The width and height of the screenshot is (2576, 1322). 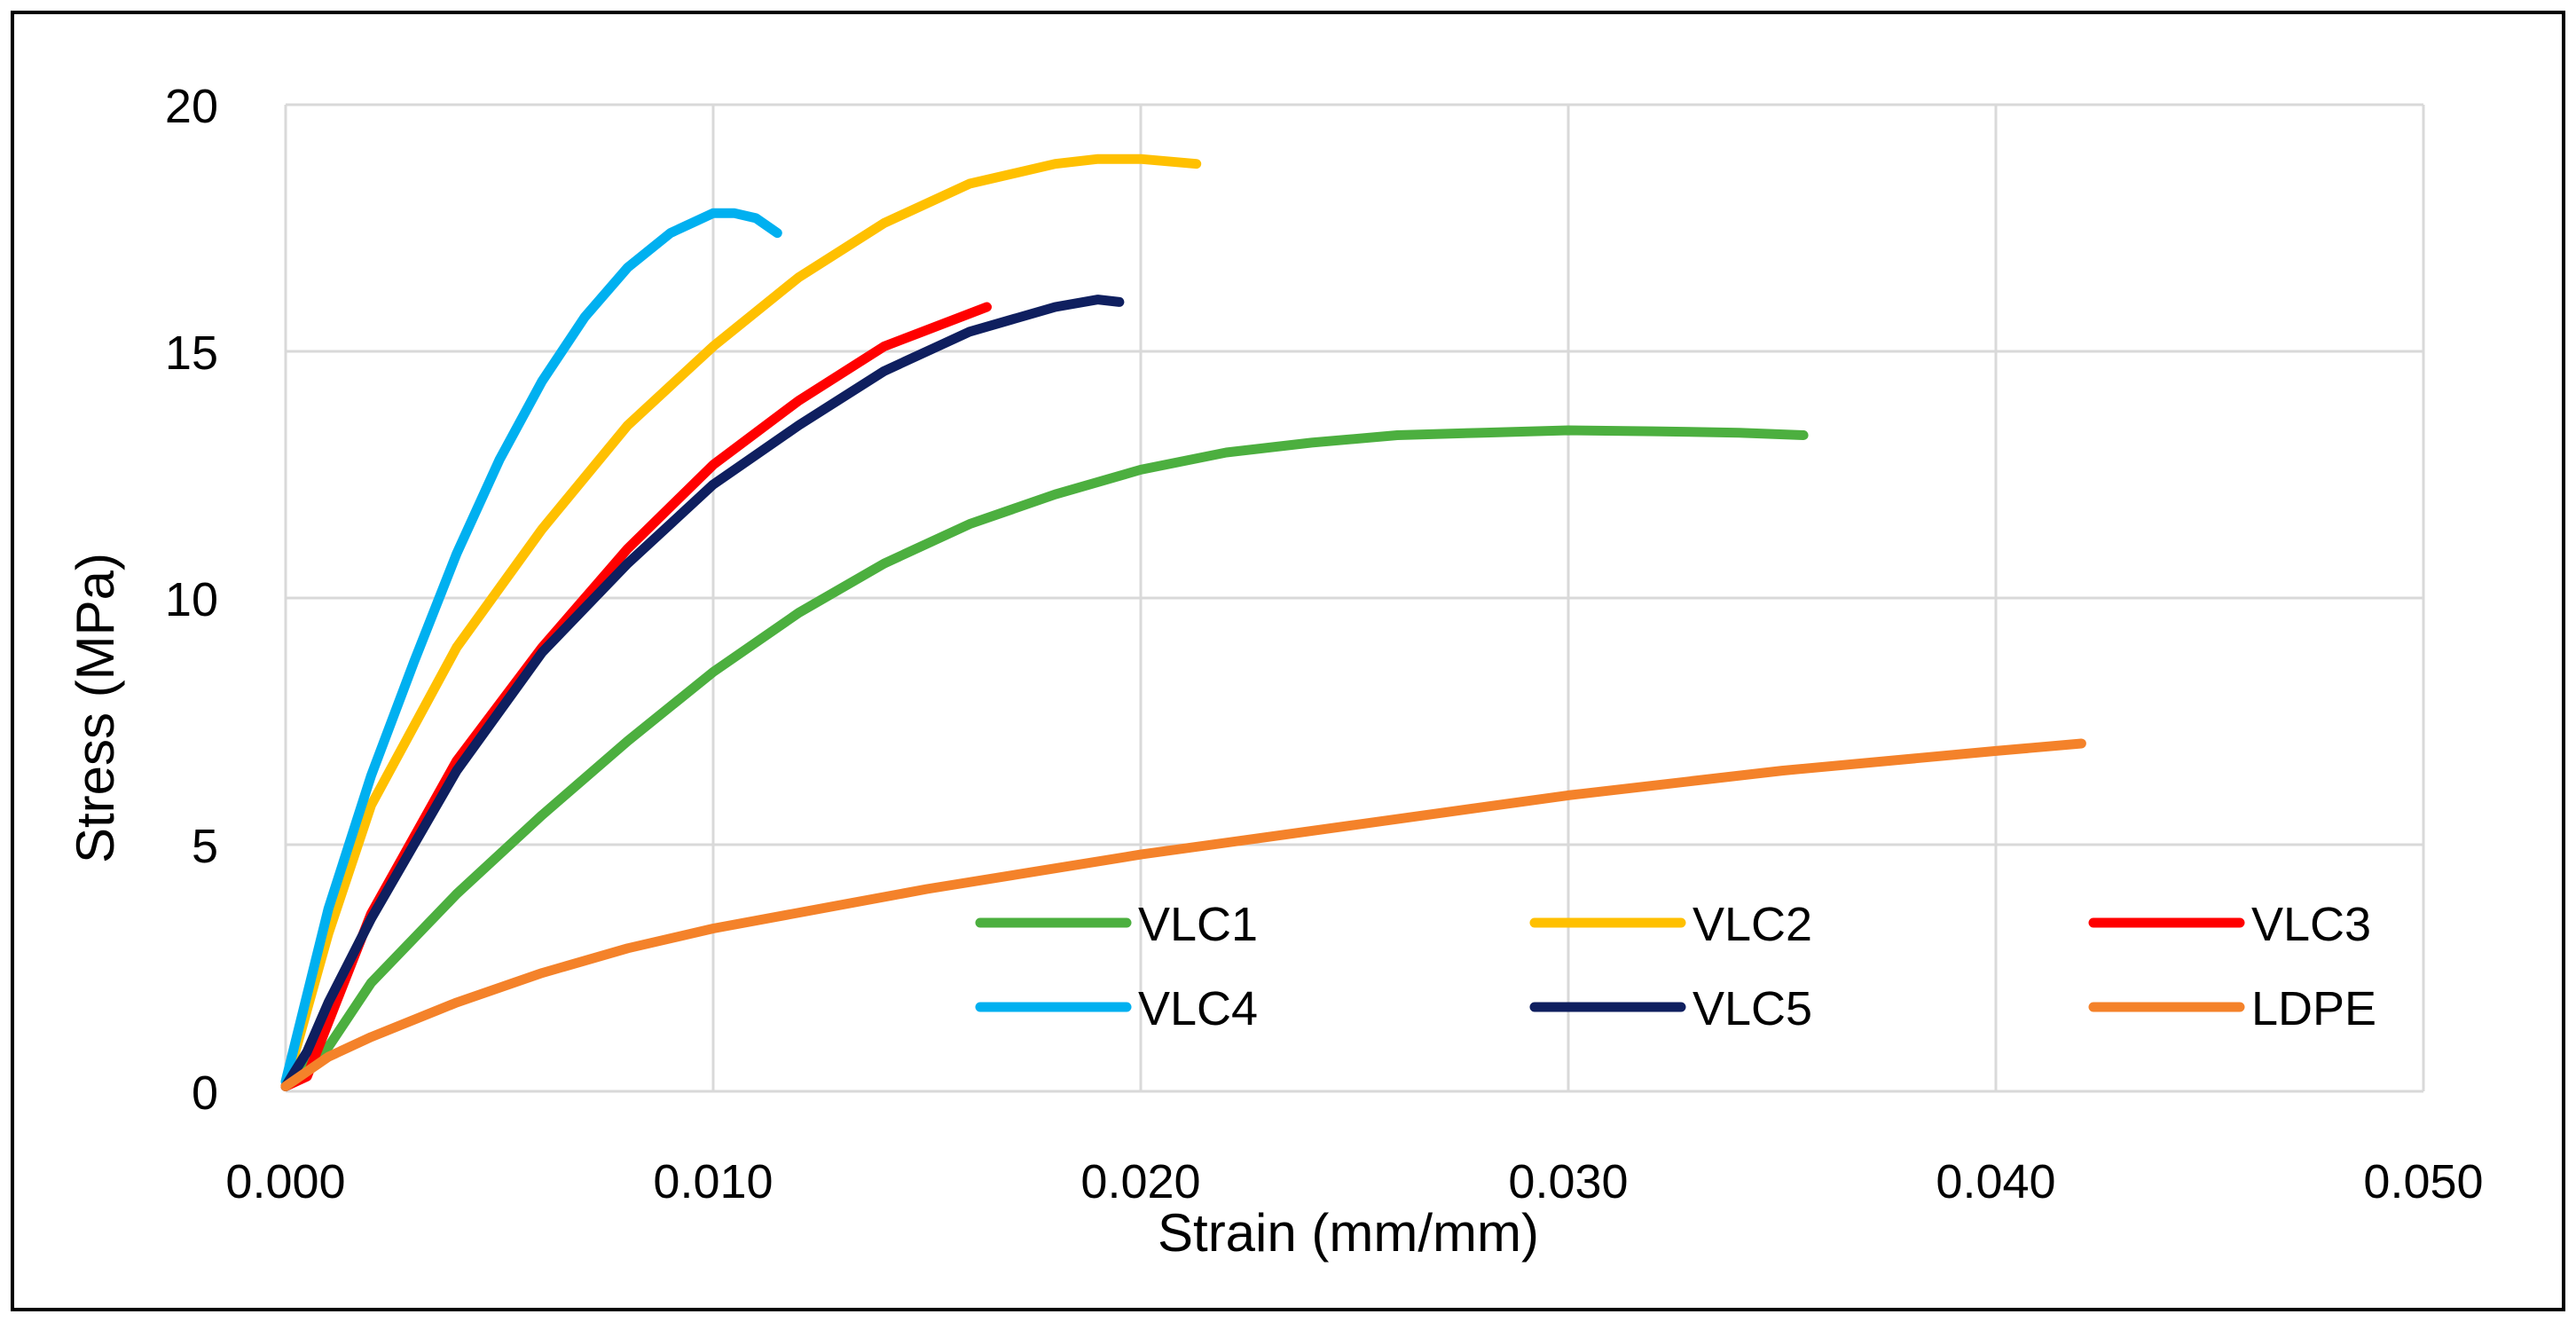 I want to click on x-tick-label: 0.030, so click(x=1568, y=1181).